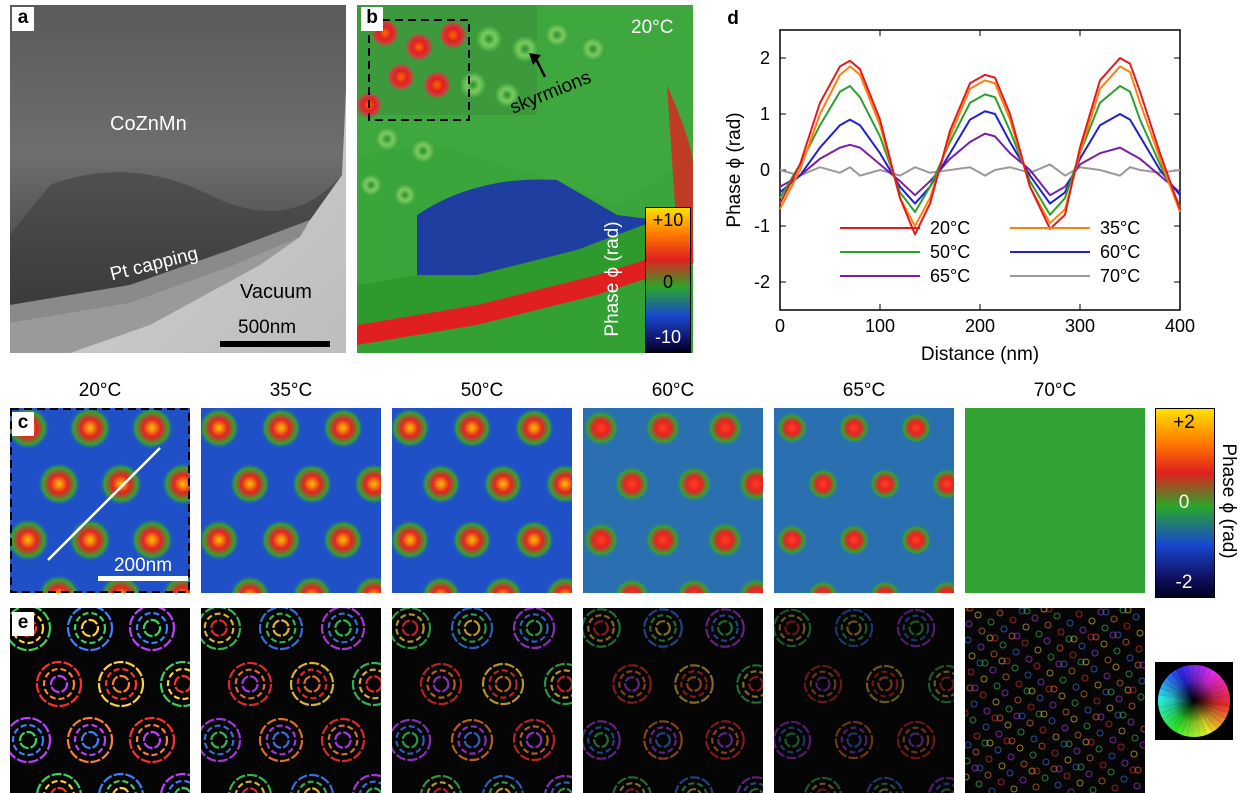 This screenshot has height=793, width=1248. What do you see at coordinates (667, 337) in the screenshot?
I see `colorbar-tick-bottom: -10` at bounding box center [667, 337].